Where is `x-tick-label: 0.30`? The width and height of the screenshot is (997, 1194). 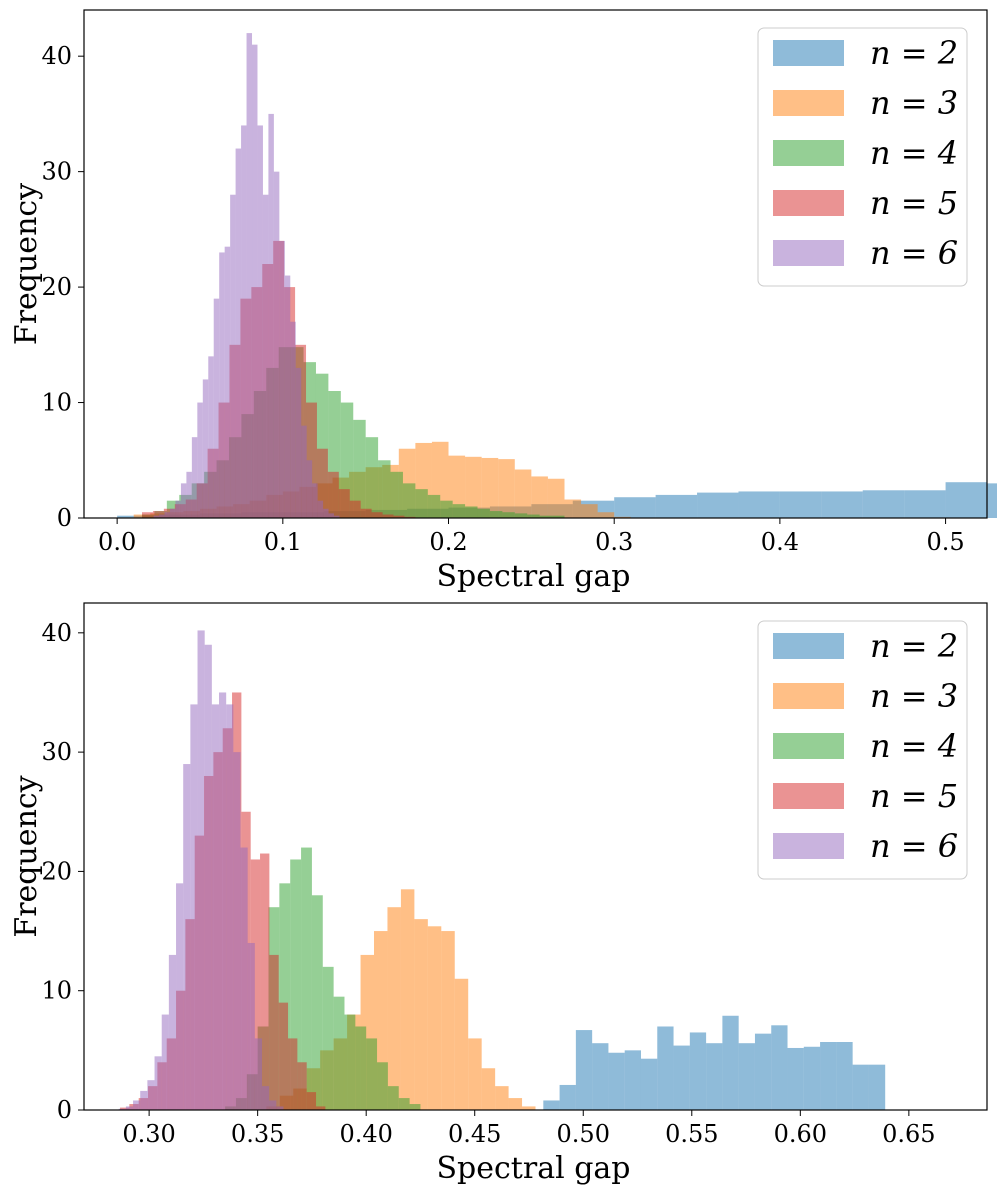 x-tick-label: 0.30 is located at coordinates (148, 1134).